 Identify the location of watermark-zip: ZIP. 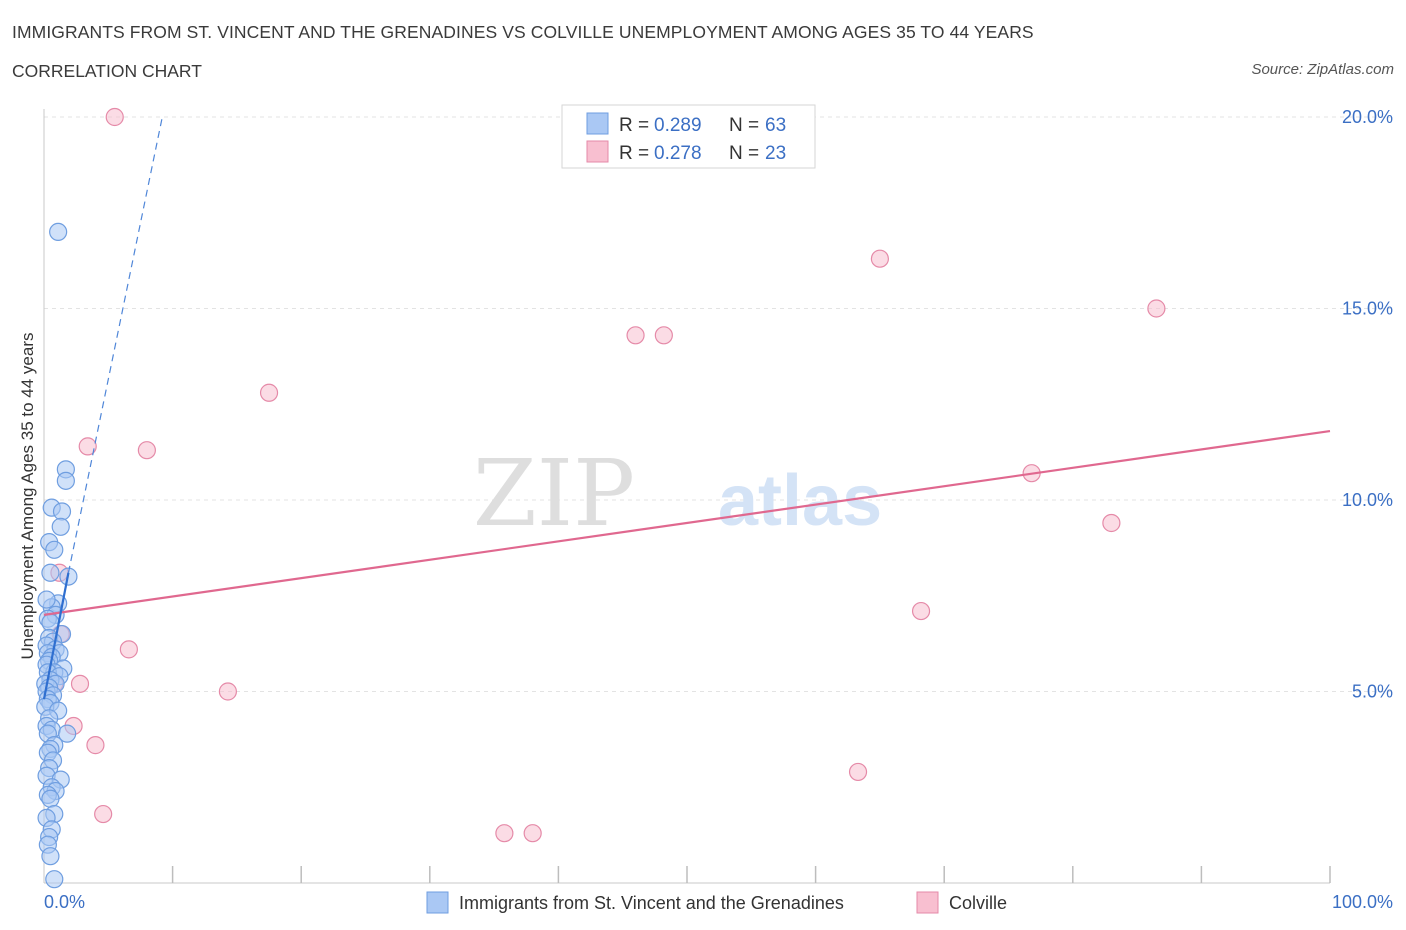
(554, 493).